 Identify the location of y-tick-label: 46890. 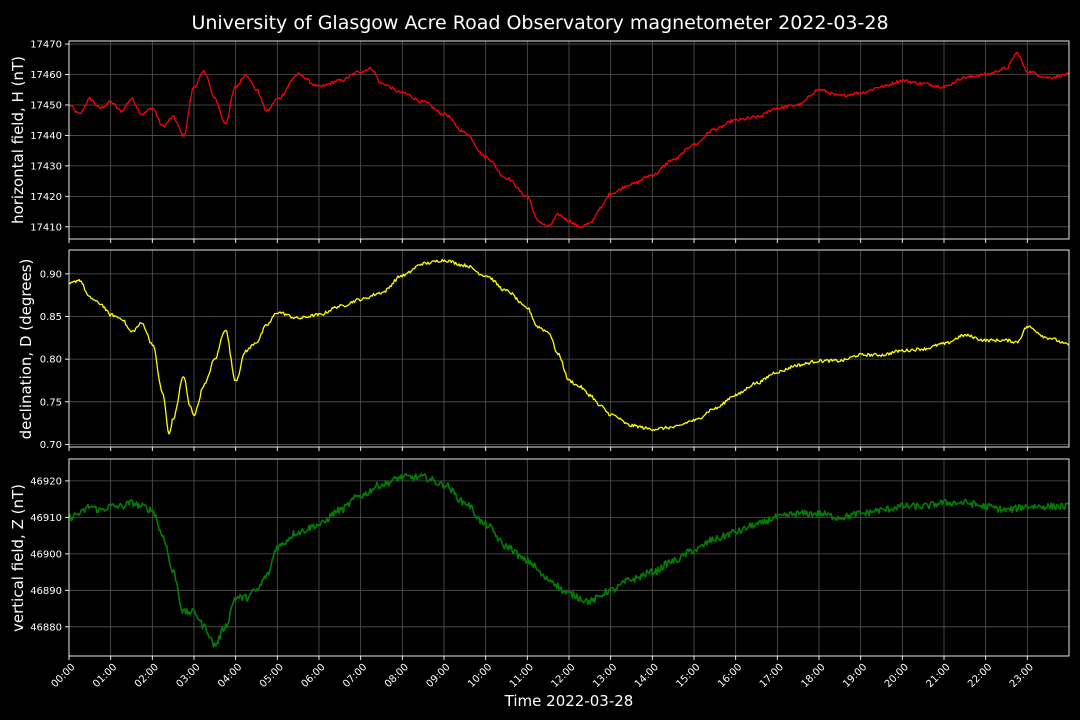
(46, 591).